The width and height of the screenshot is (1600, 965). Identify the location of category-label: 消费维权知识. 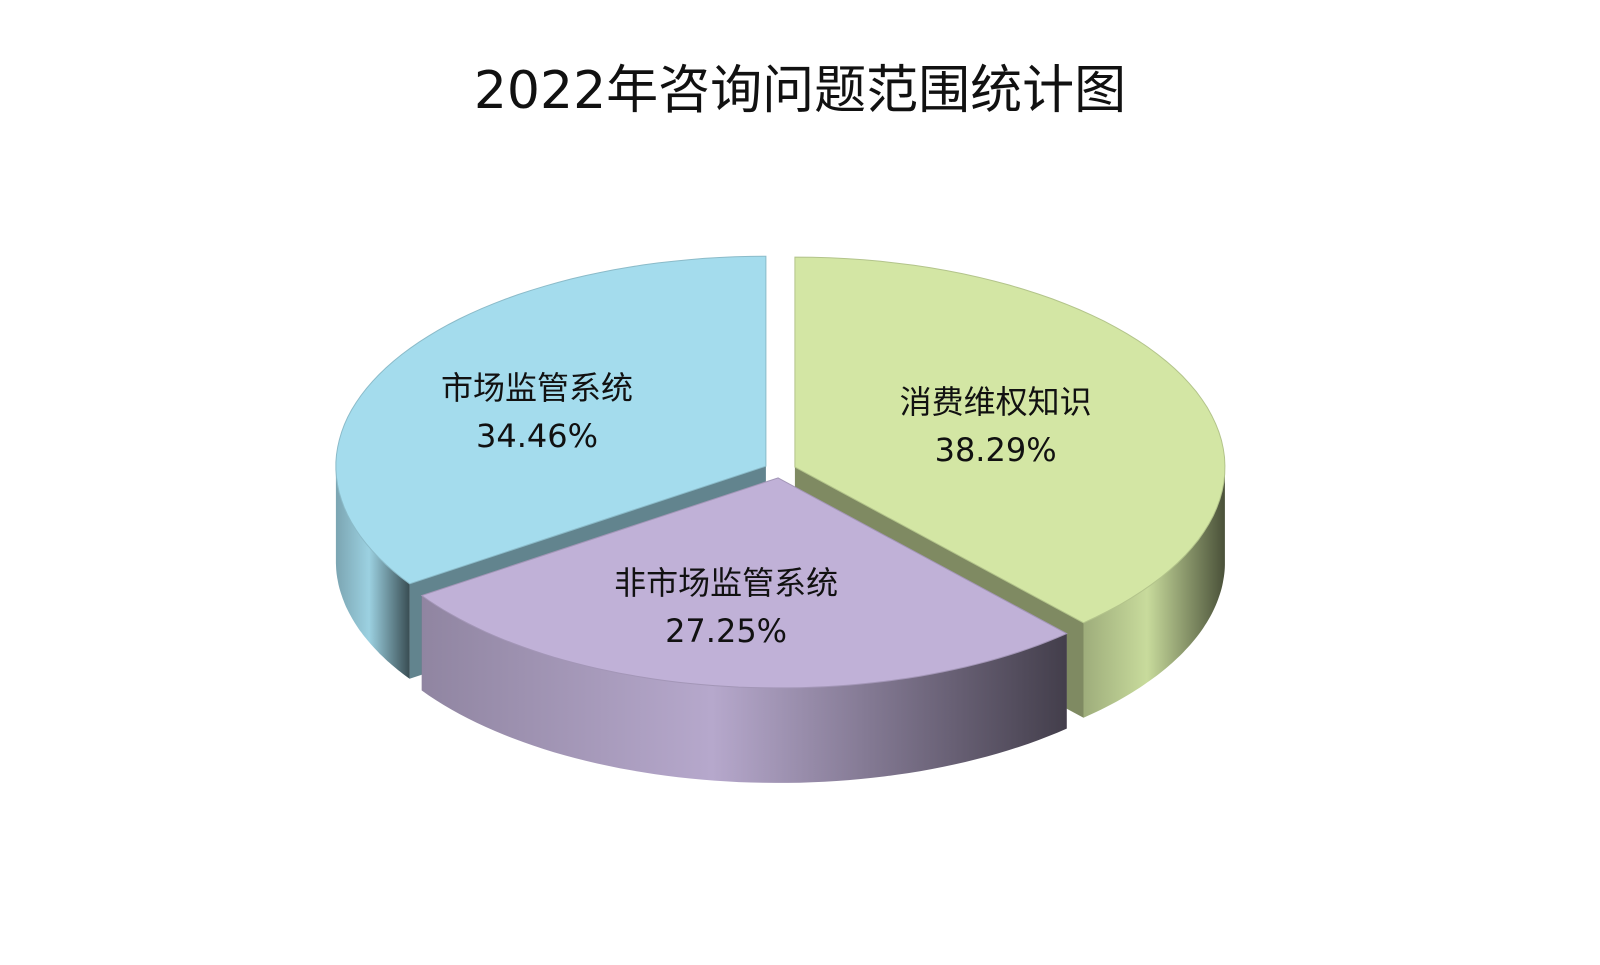
(995, 401).